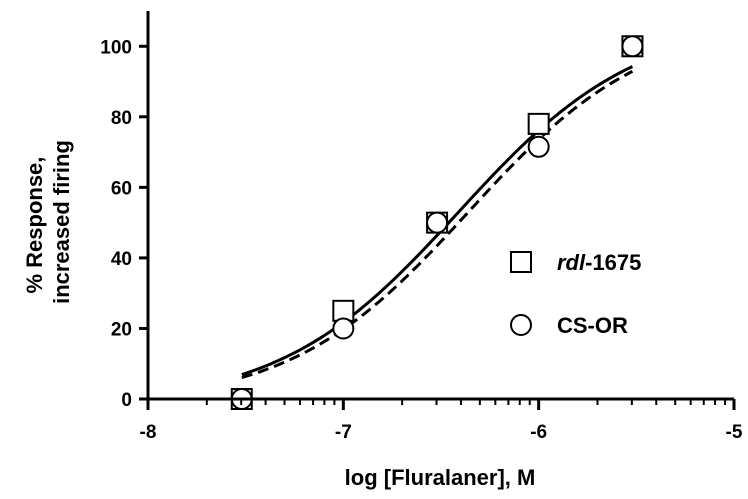  Describe the element at coordinates (441, 421) in the screenshot. I see `x-ticks: -8 -7 -6 -5` at that location.